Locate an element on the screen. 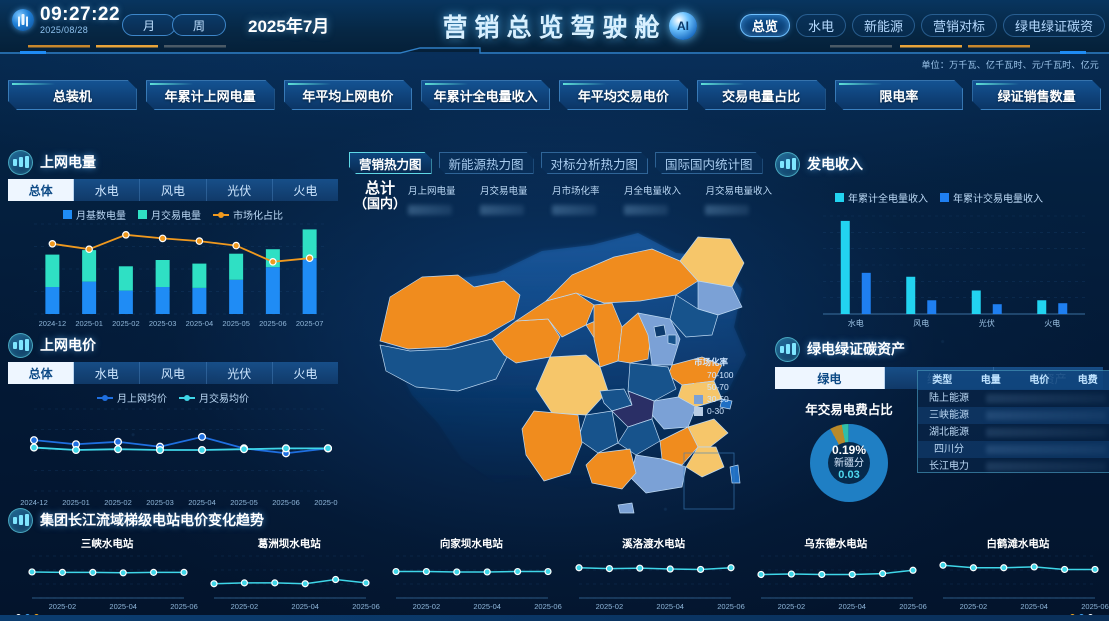 This screenshot has width=1109, height=621. legend-ytd-trade-revenue: 年累计交易电量收入 is located at coordinates (998, 199).